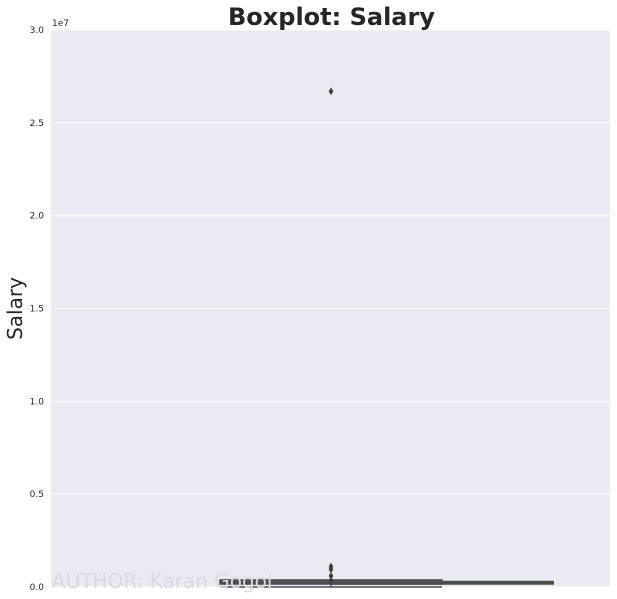 Image resolution: width=617 pixels, height=599 pixels. Describe the element at coordinates (37, 217) in the screenshot. I see `y-tick-label: 2.0` at that location.